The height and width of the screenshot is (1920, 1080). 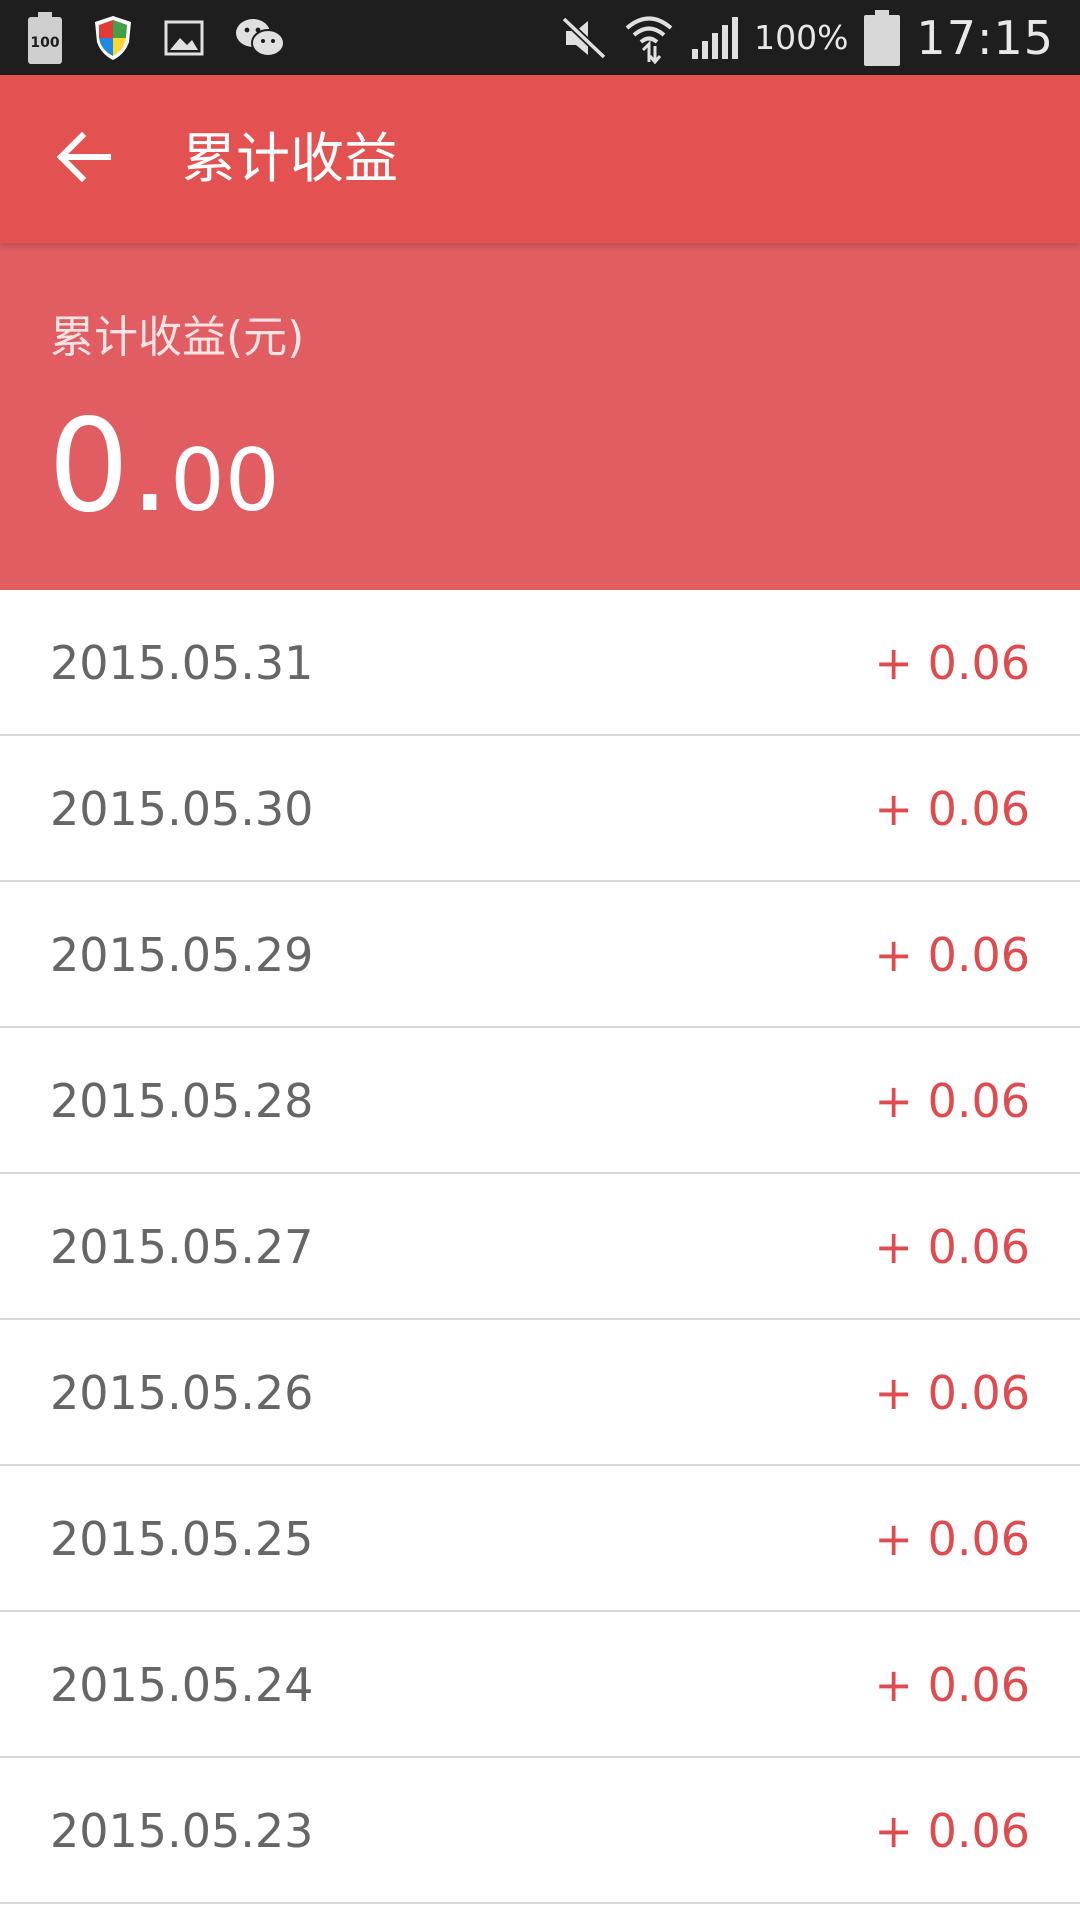 What do you see at coordinates (44, 43) in the screenshot?
I see `battery-badge-text: 100` at bounding box center [44, 43].